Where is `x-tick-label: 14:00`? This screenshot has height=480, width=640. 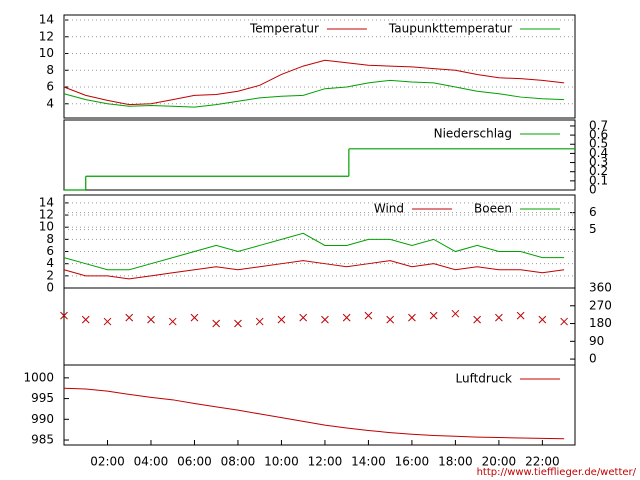 x-tick-label: 14:00 is located at coordinates (368, 462).